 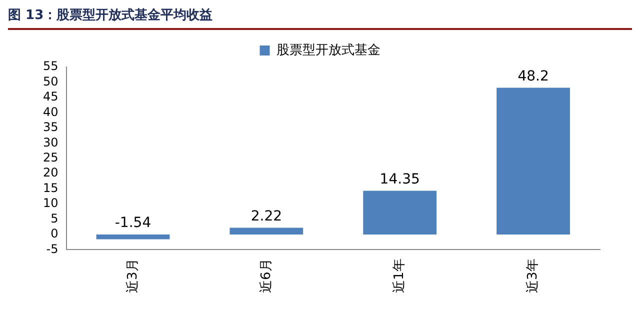 I want to click on y-tick-label: 50, so click(x=50, y=81).